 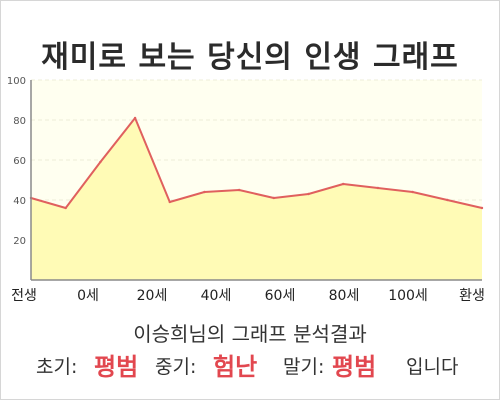 What do you see at coordinates (152, 296) in the screenshot?
I see `x-tick-label: 20세` at bounding box center [152, 296].